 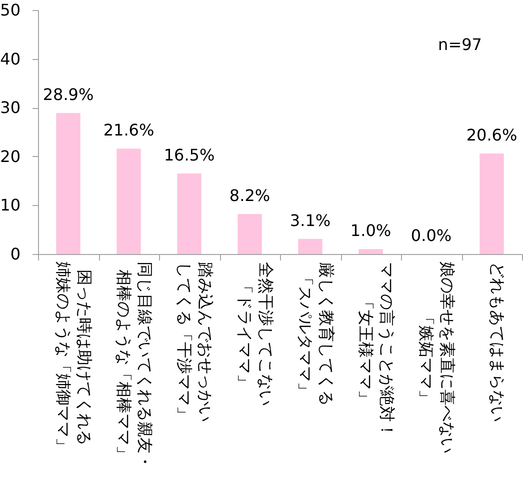 I want to click on data-label: 20.6%, so click(x=492, y=134).